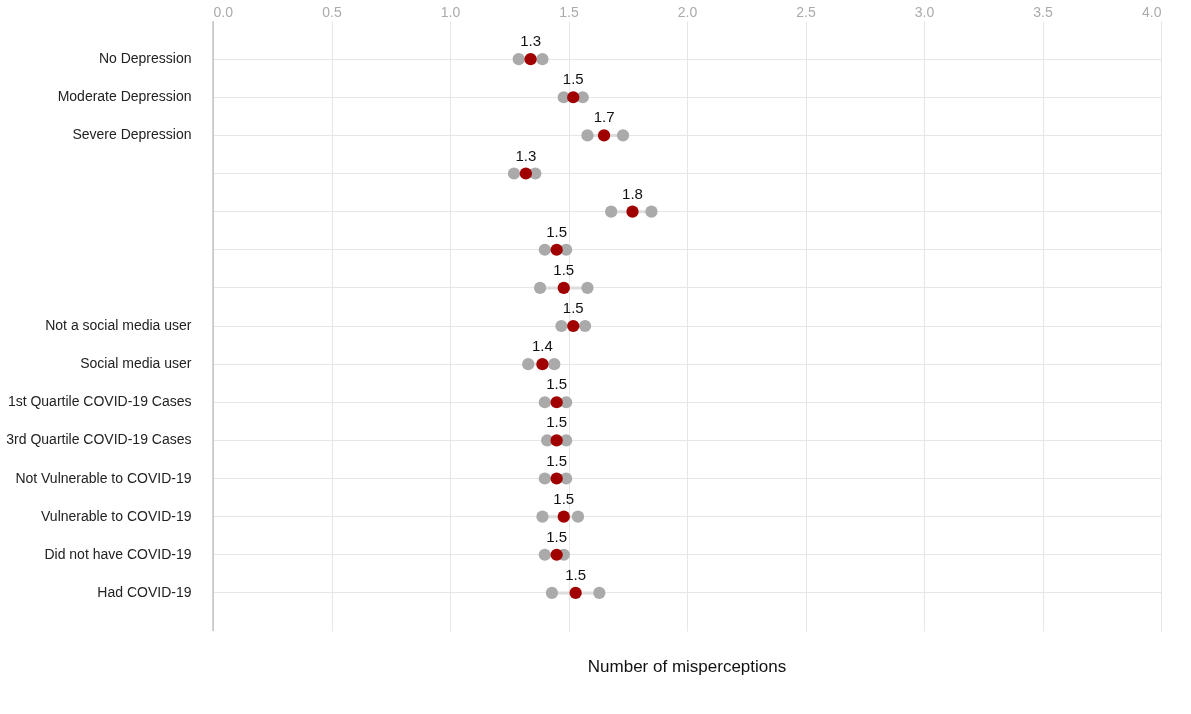  What do you see at coordinates (136, 363) in the screenshot?
I see `y-tick-label: Social media user` at bounding box center [136, 363].